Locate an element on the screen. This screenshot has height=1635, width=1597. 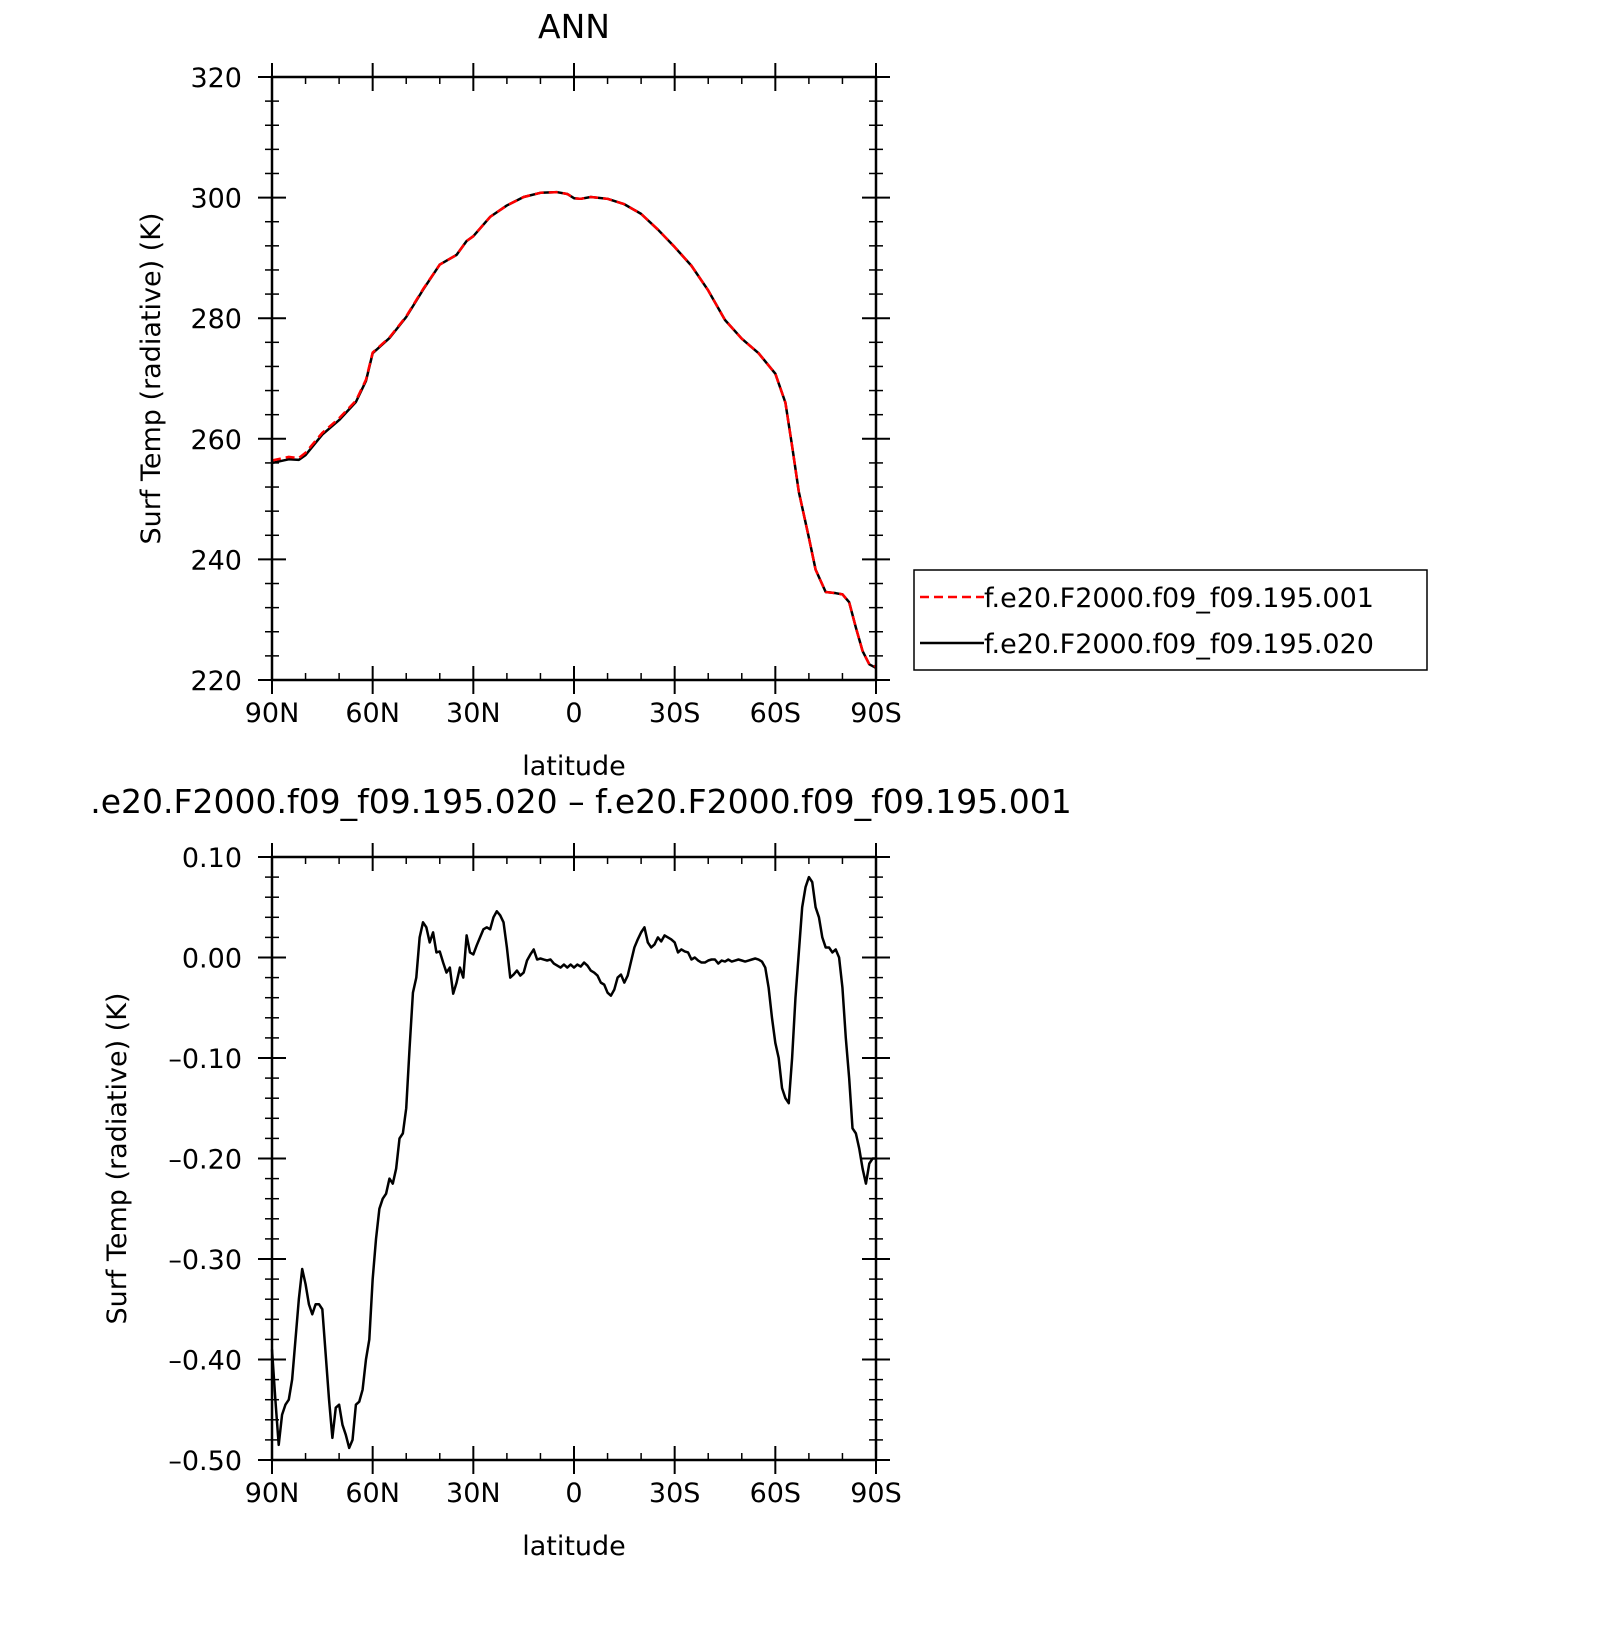
bottom-y-tick-label: 0.10 is located at coordinates (212, 858).